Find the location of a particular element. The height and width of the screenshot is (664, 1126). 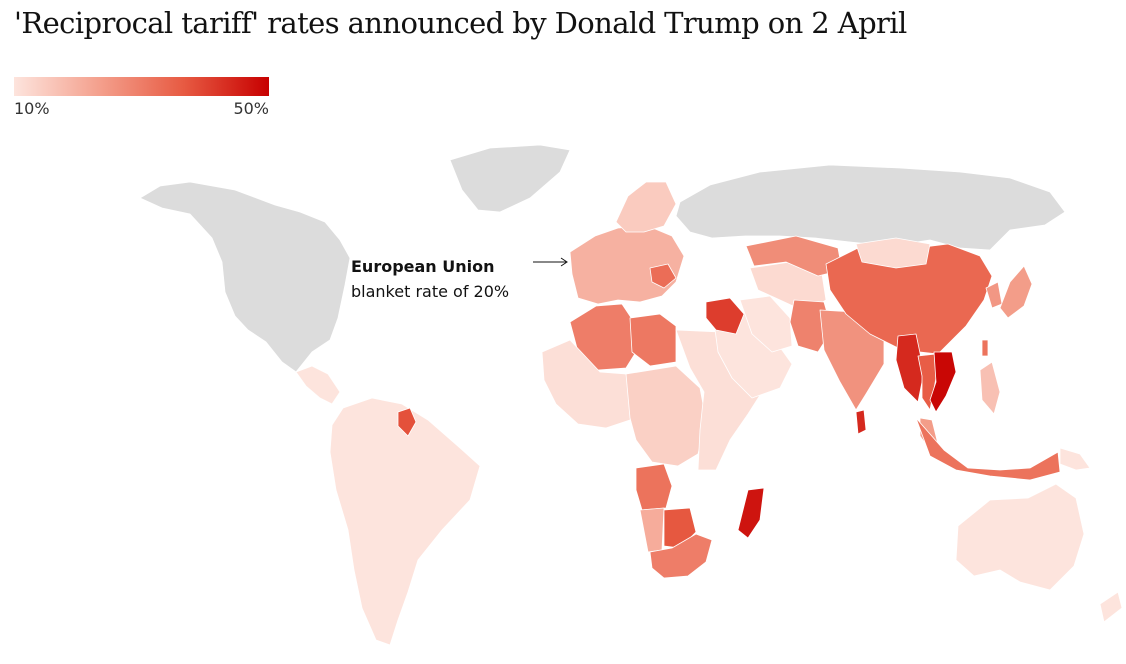

region-iraq-syria is located at coordinates (725, 316).